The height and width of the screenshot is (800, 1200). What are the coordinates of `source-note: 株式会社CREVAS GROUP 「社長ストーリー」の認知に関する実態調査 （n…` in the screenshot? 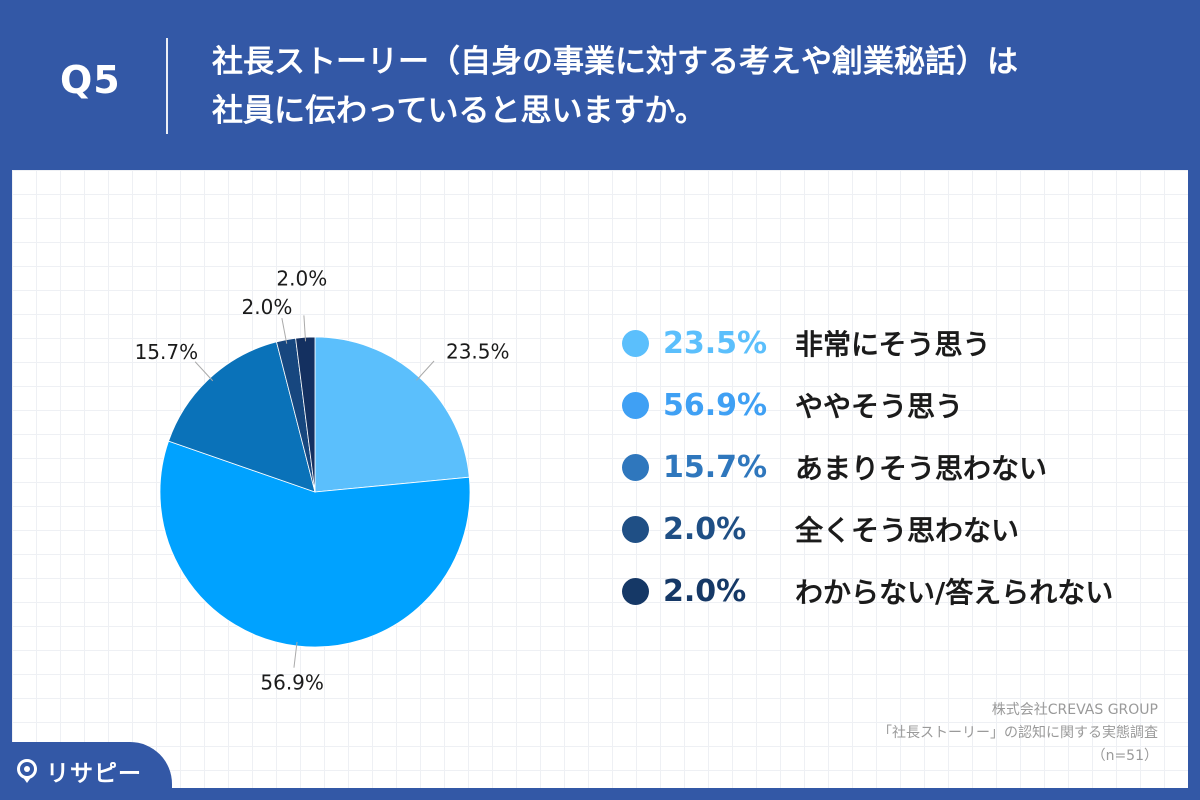 It's located at (1018, 733).